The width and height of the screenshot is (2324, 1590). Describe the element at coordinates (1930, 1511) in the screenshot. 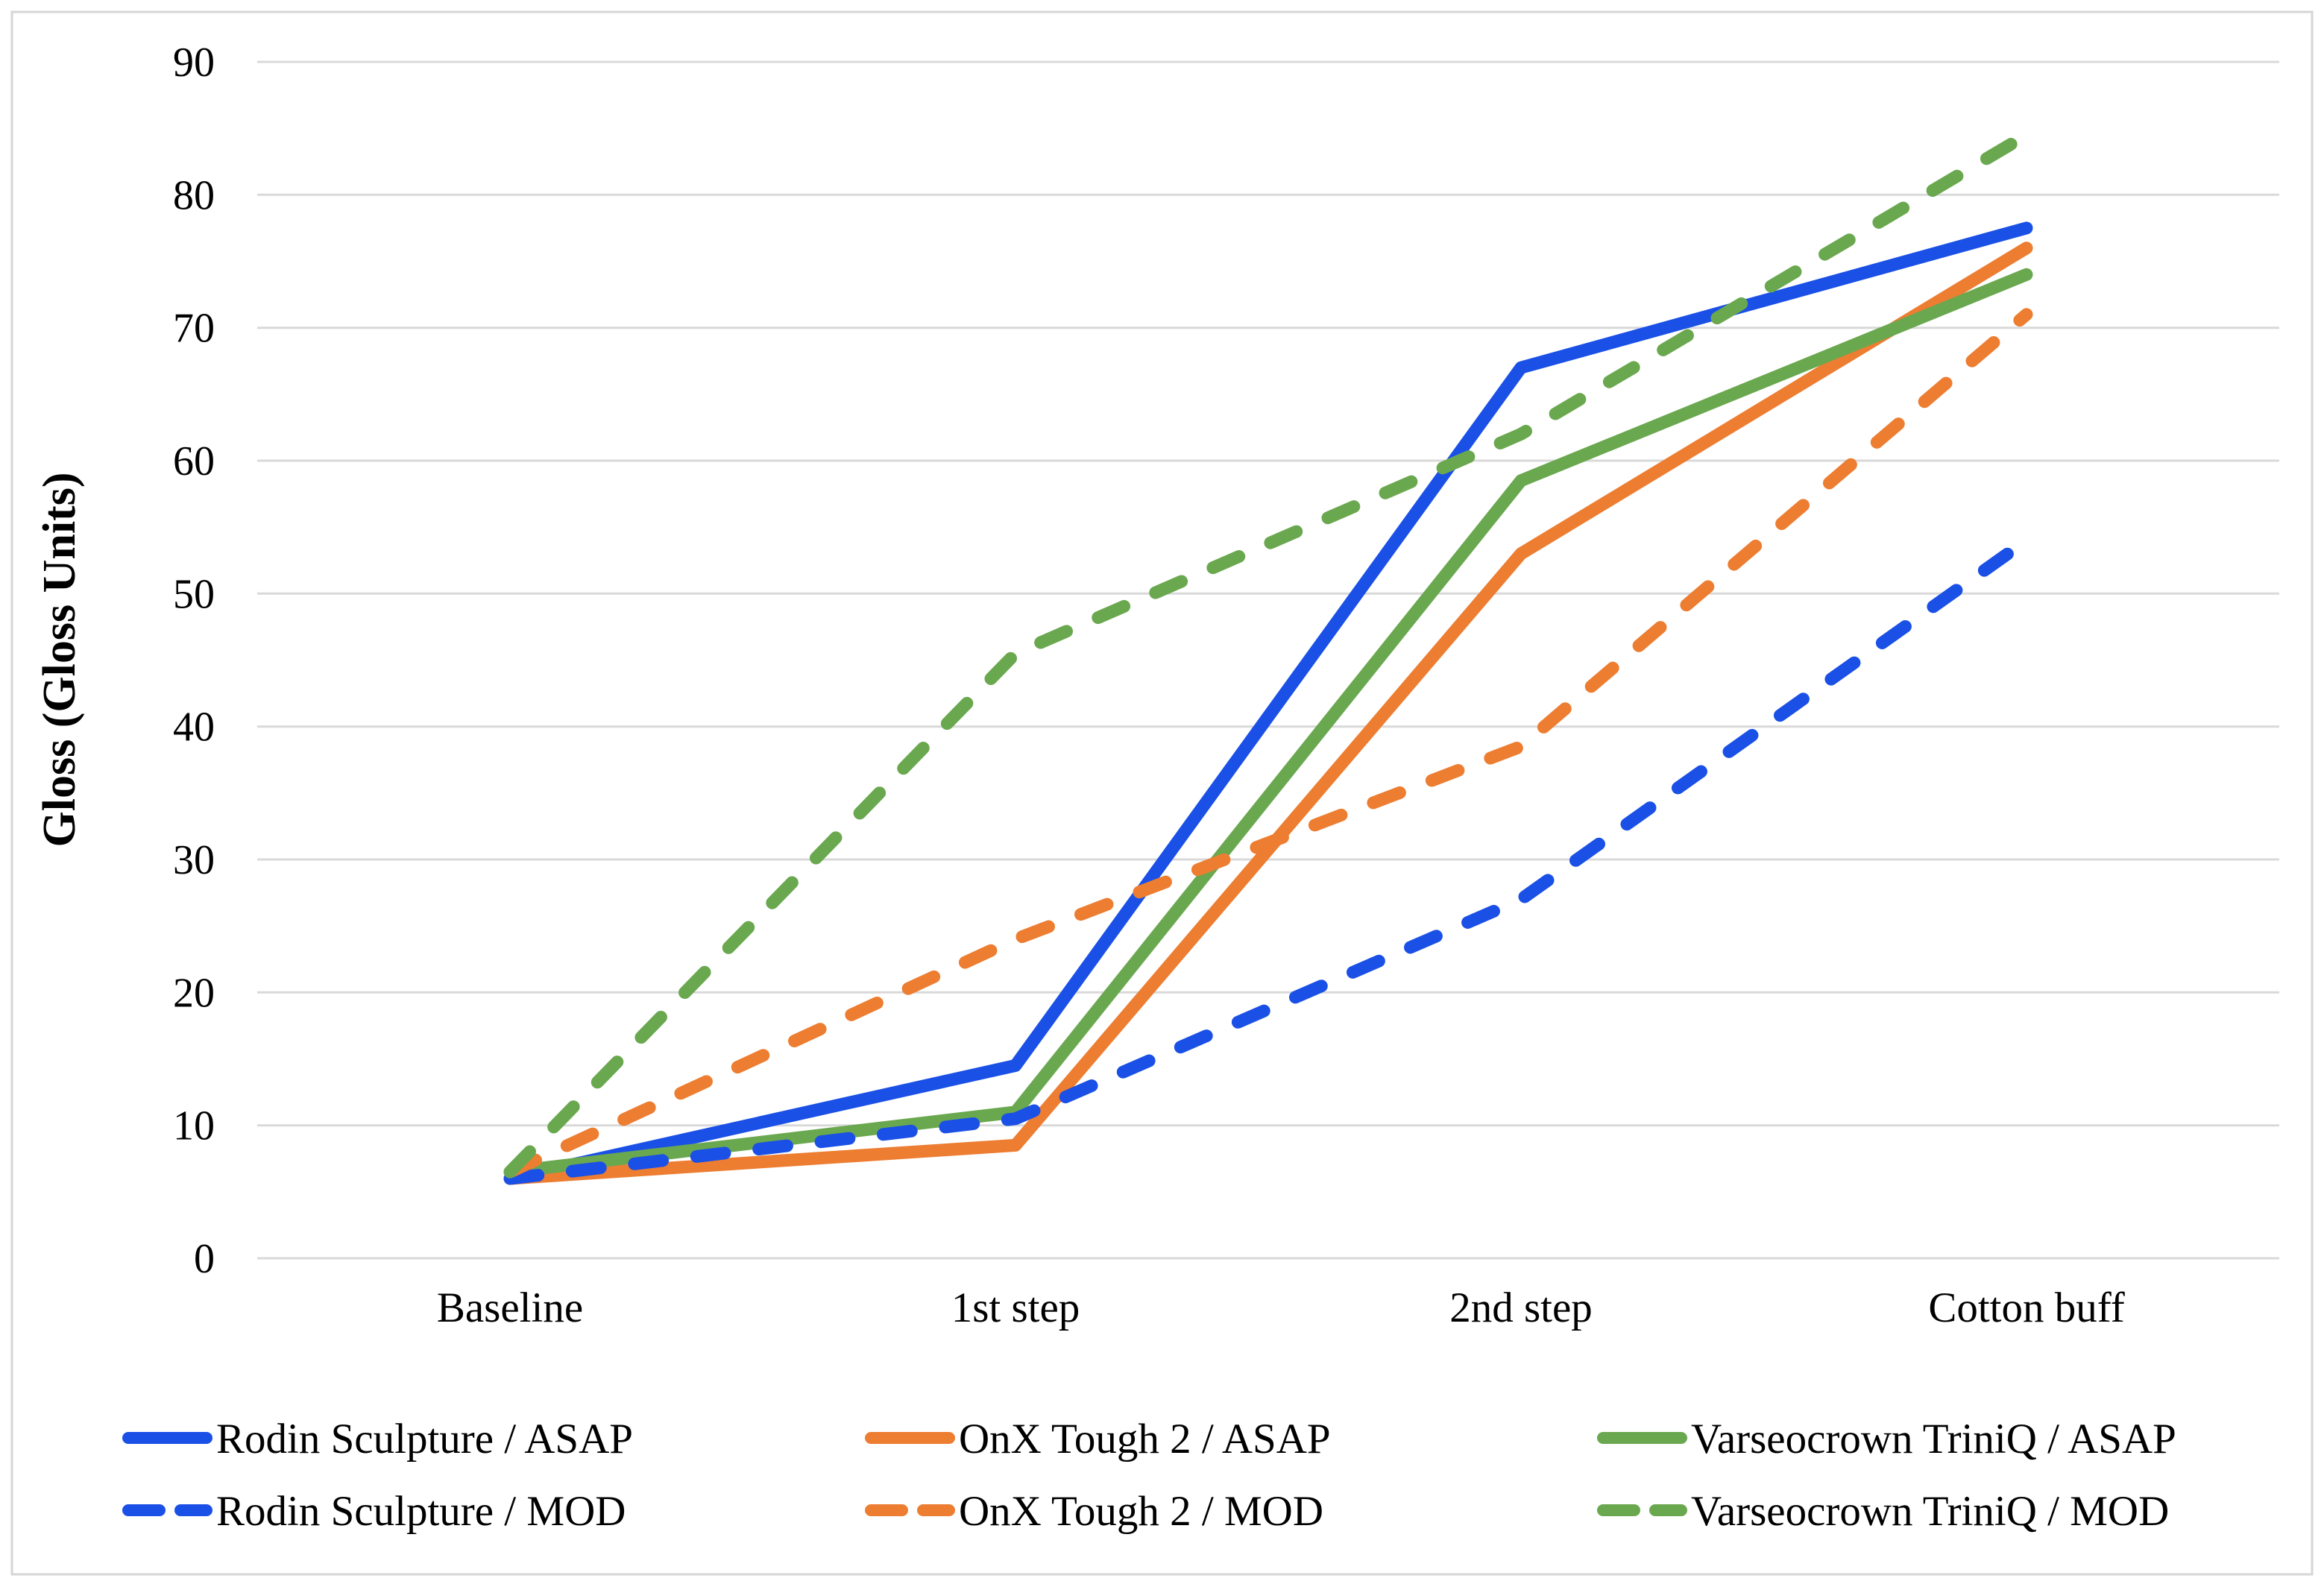

I see `legend-label-varseocrown-triniq-mod: Varseocrown TriniQ / MOD` at that location.